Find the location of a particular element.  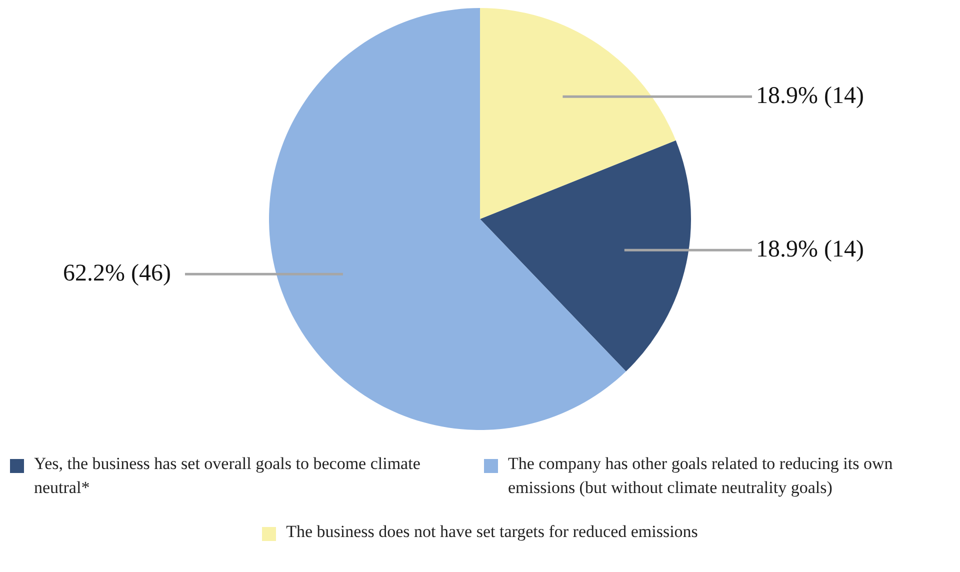

legend-label: The business does not have set targets for reduced emissions is located at coordinates (492, 532).